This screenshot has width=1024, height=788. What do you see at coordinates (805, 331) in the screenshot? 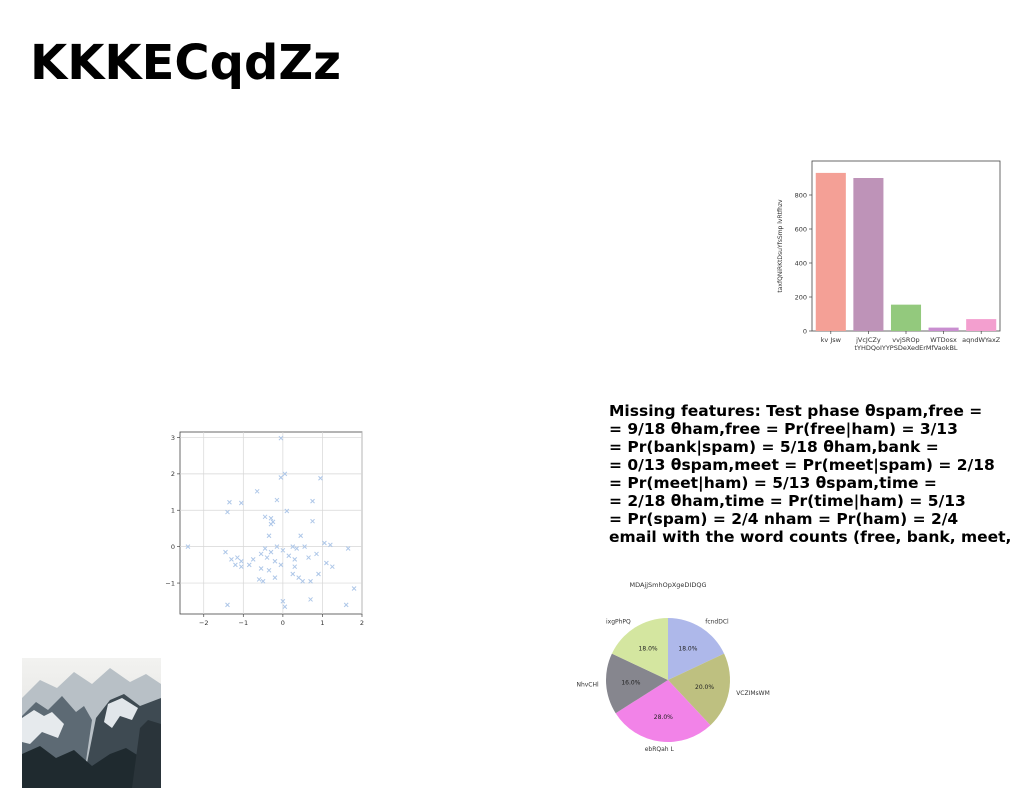
I see `bar-y-tick-label: 0` at bounding box center [805, 331].